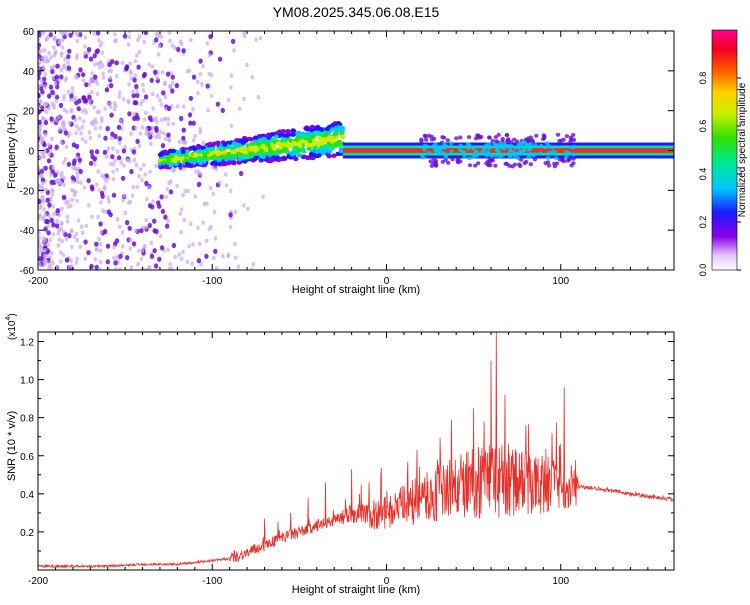 The image size is (750, 605). What do you see at coordinates (27, 457) in the screenshot?
I see `snr-ytick-label: 0.6` at bounding box center [27, 457].